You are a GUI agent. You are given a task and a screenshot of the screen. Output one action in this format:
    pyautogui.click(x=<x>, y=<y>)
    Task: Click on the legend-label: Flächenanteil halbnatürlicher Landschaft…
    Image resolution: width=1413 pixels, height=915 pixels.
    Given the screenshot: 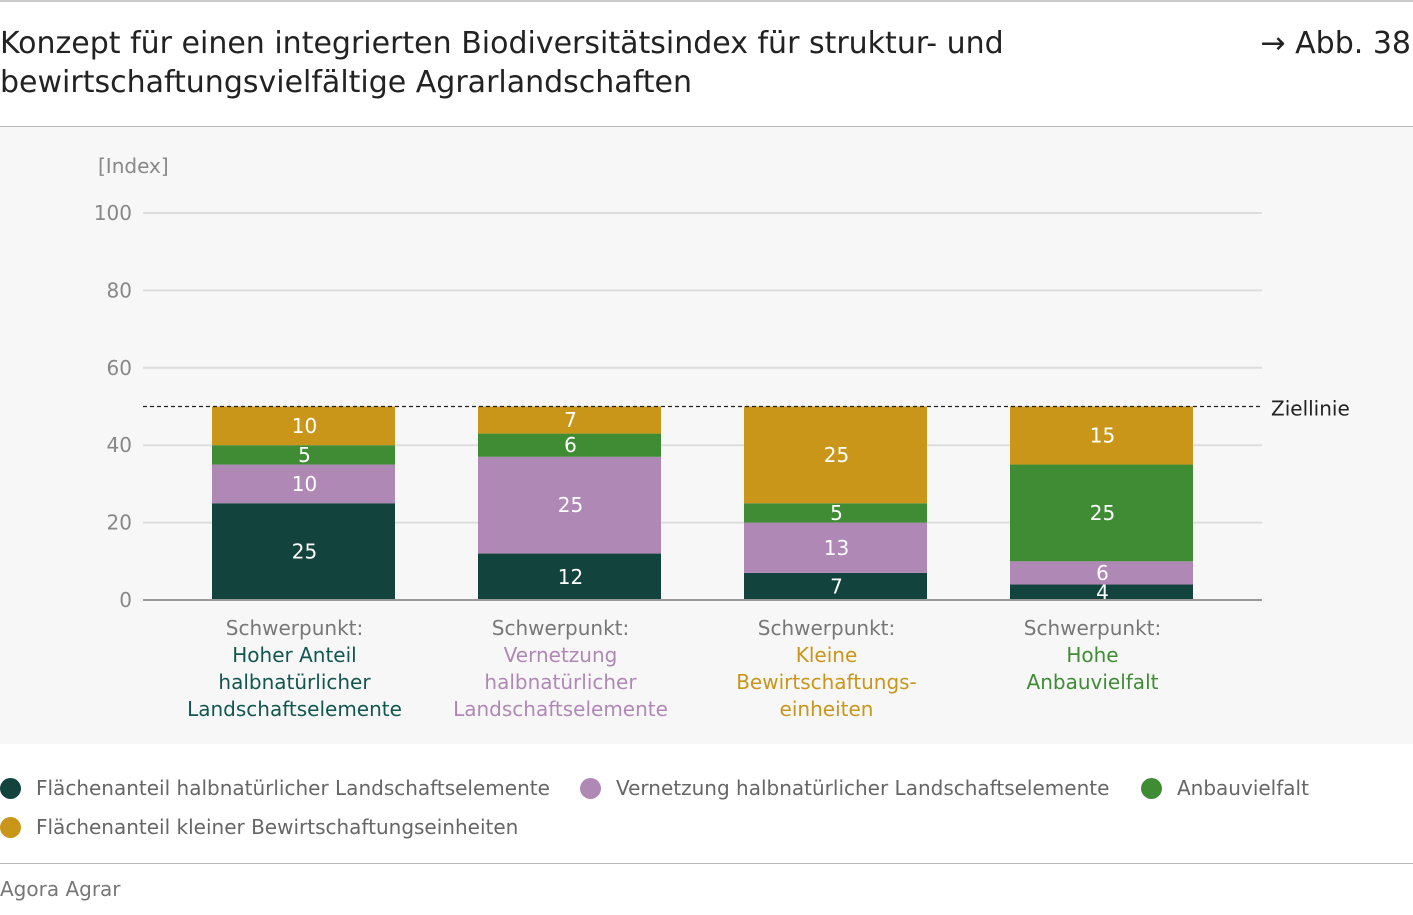 What is the action you would take?
    pyautogui.click(x=293, y=788)
    